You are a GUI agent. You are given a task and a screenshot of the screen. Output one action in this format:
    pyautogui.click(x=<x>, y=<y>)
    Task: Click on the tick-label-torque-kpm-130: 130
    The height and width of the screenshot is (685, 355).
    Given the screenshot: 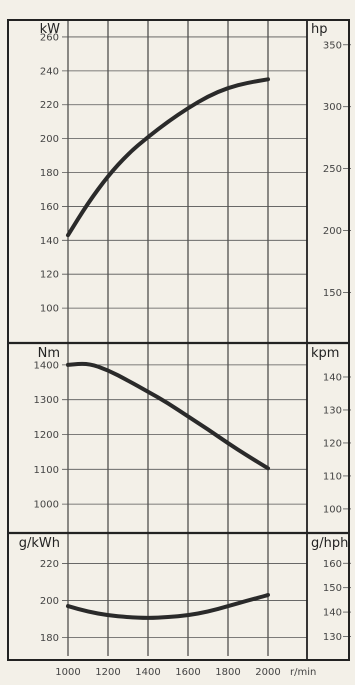 What is the action you would take?
    pyautogui.click(x=332, y=410)
    